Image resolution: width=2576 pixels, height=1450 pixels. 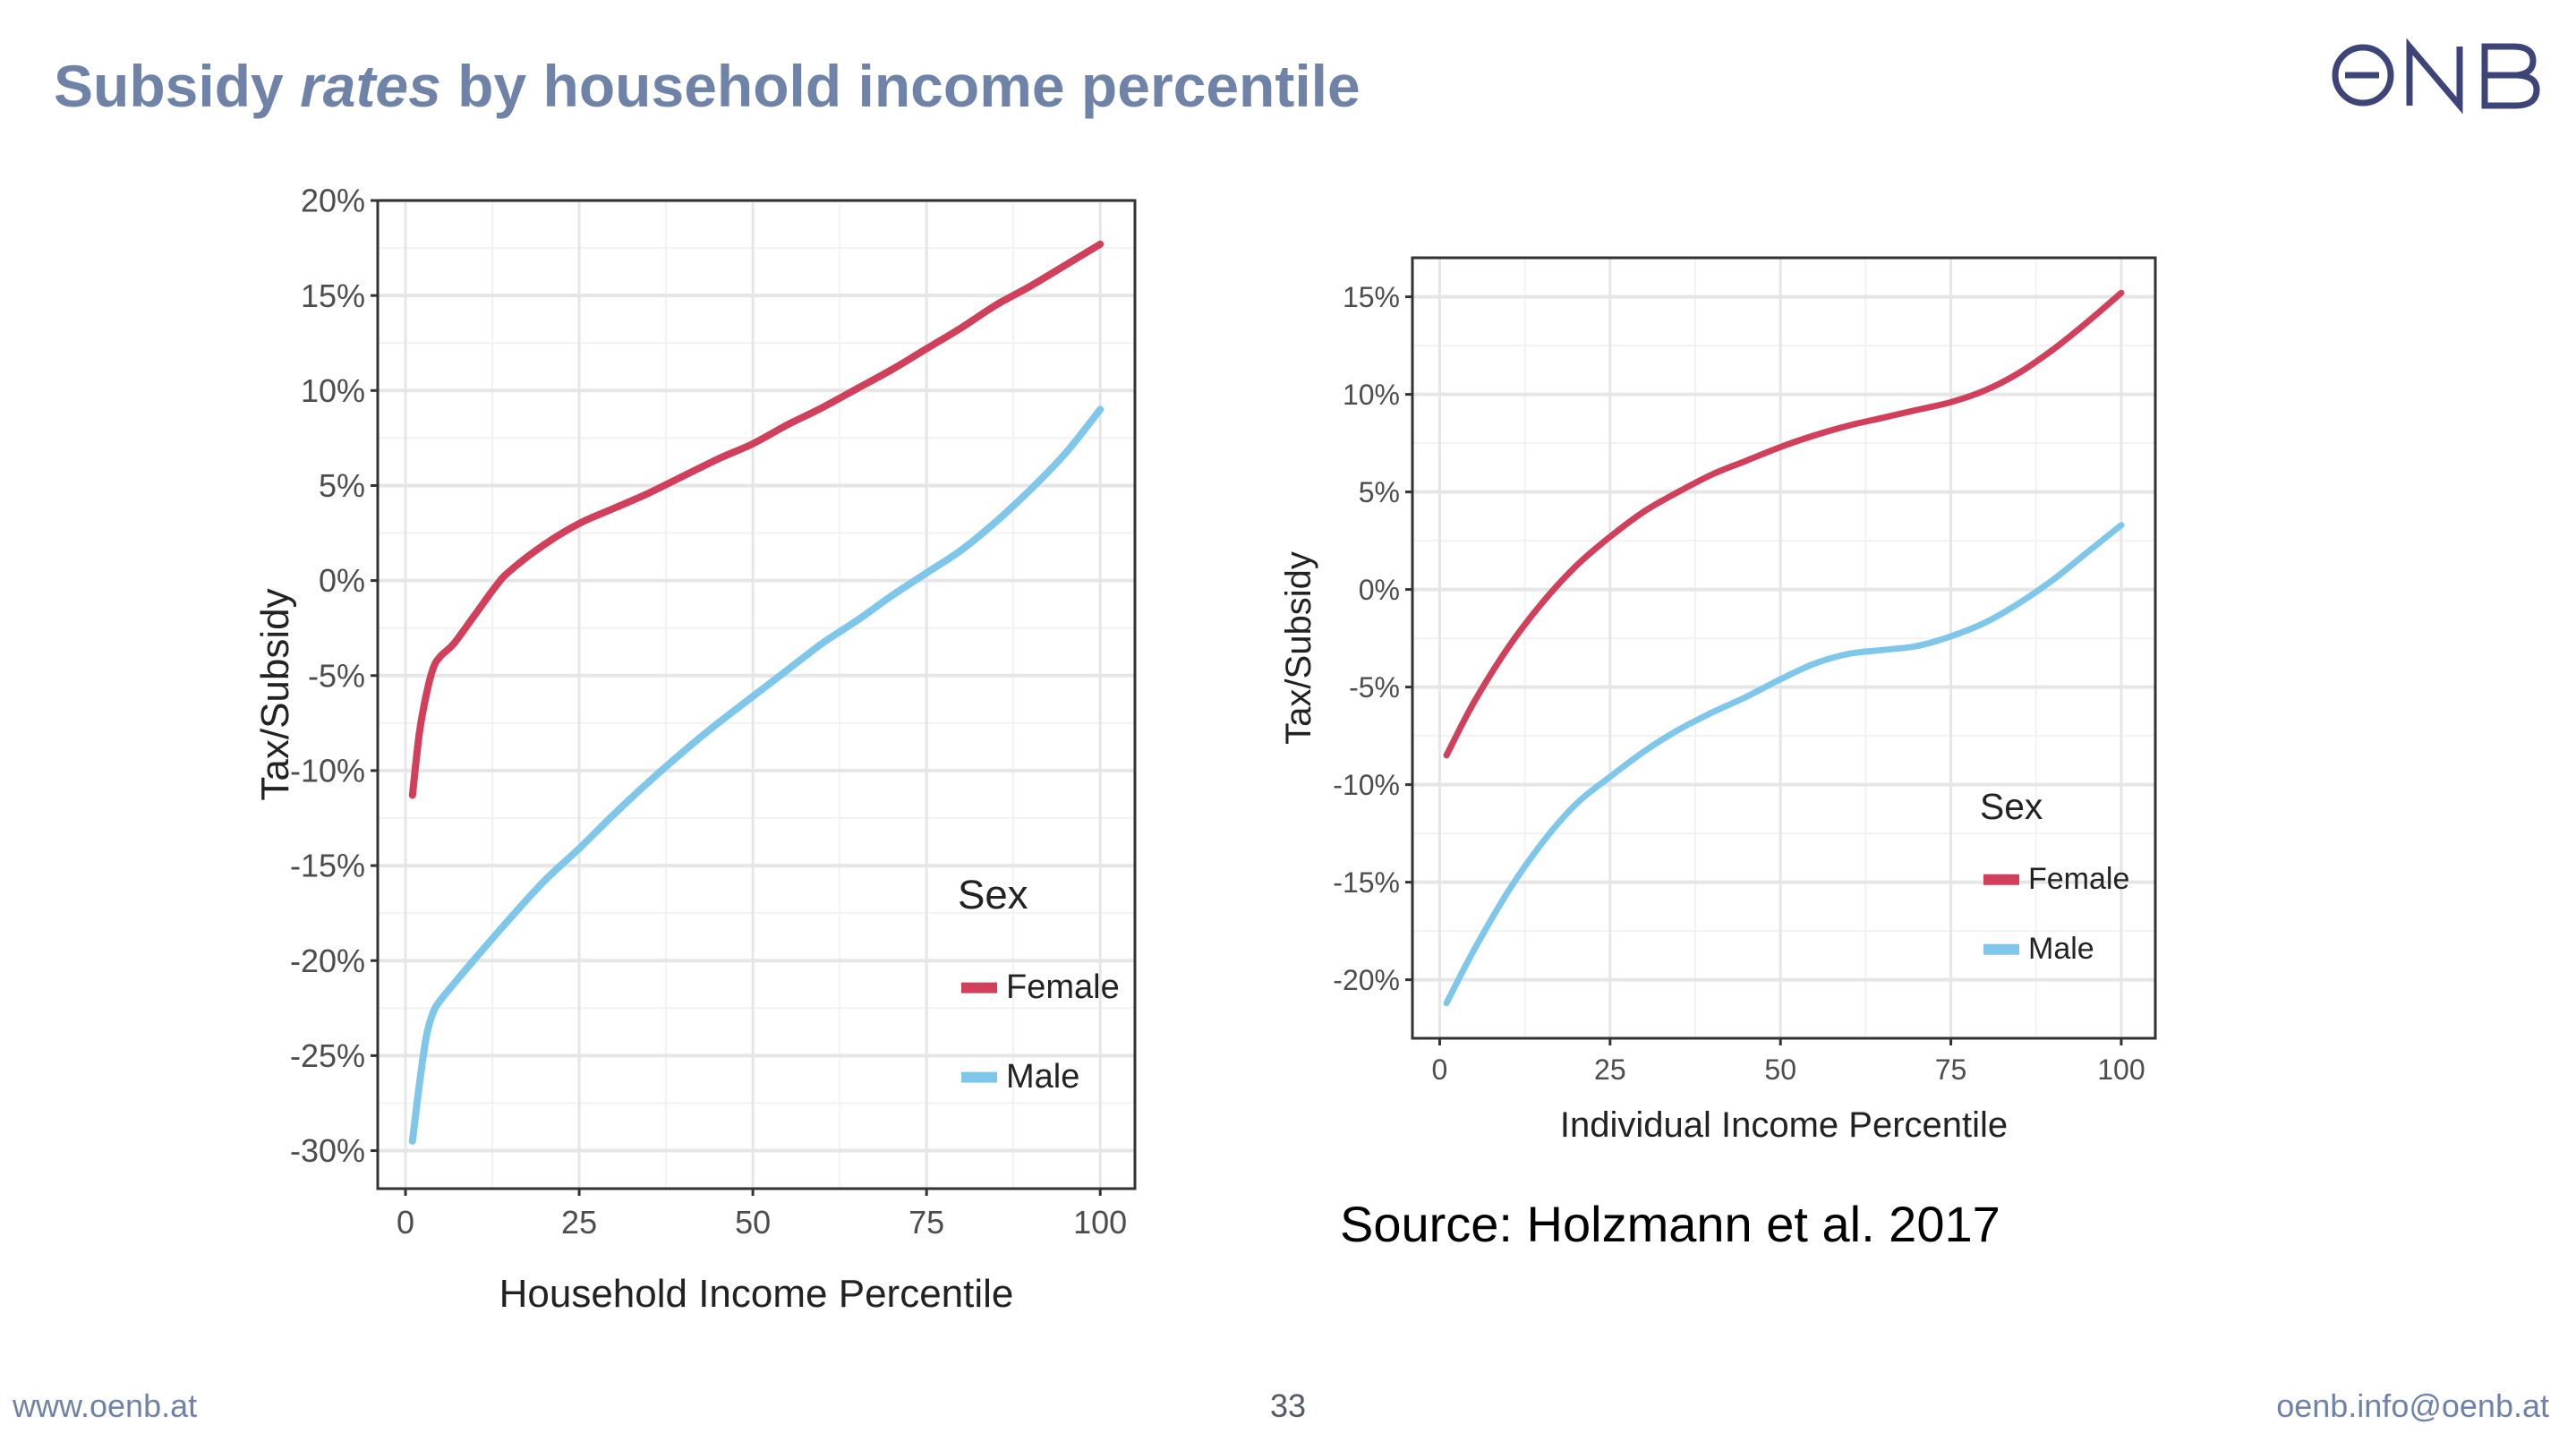 What do you see at coordinates (1288, 1405) in the screenshot?
I see `page-number: 33` at bounding box center [1288, 1405].